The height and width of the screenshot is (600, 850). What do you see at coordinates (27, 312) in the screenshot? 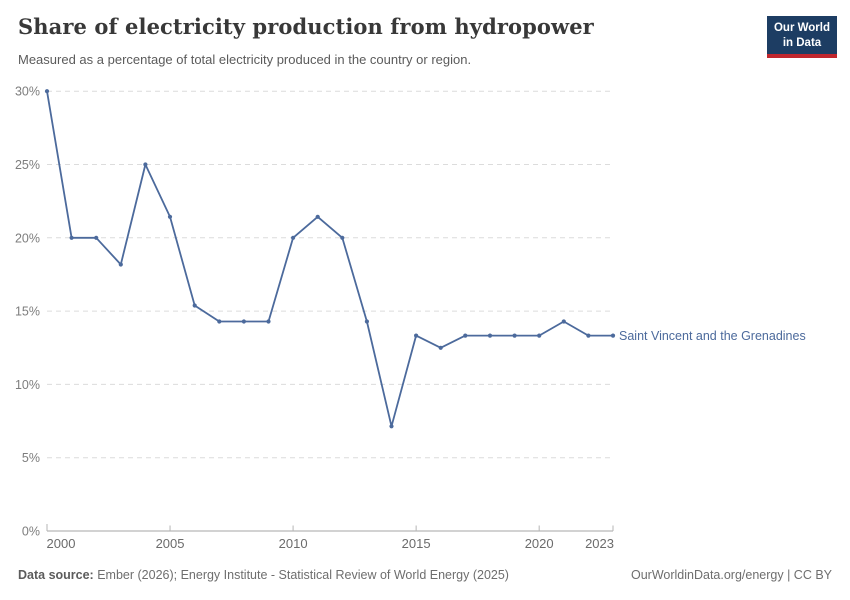
I see `y-tick-label: 15%` at bounding box center [27, 312].